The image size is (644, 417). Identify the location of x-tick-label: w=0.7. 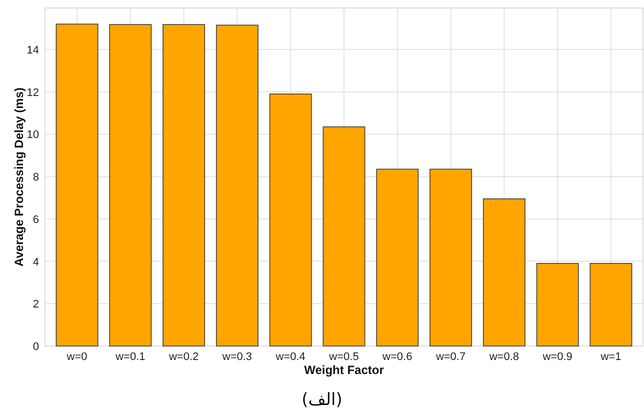
(450, 357).